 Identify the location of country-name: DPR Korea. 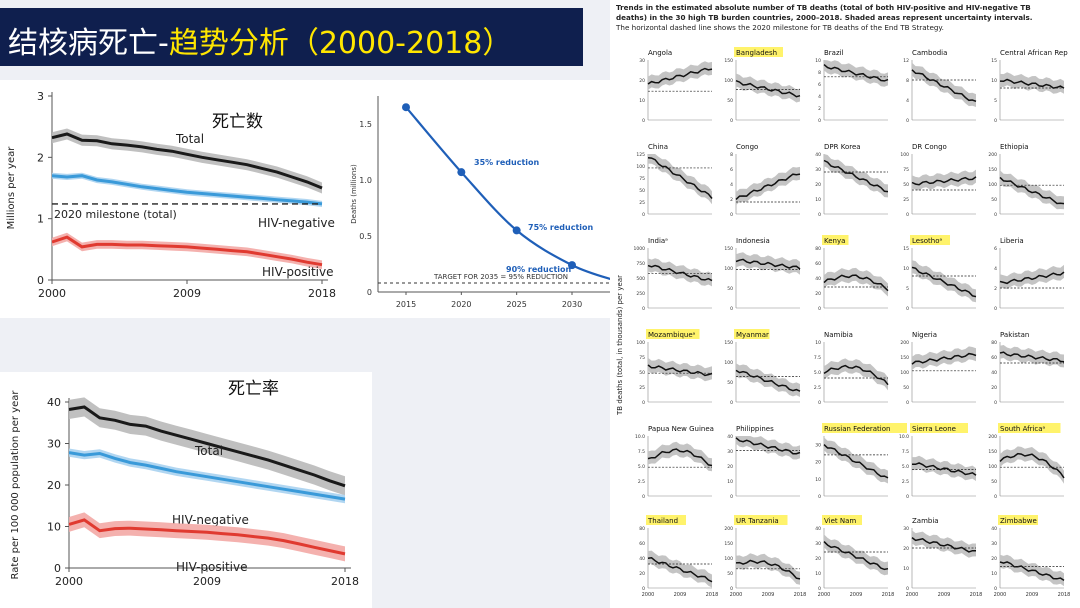
(842, 147).